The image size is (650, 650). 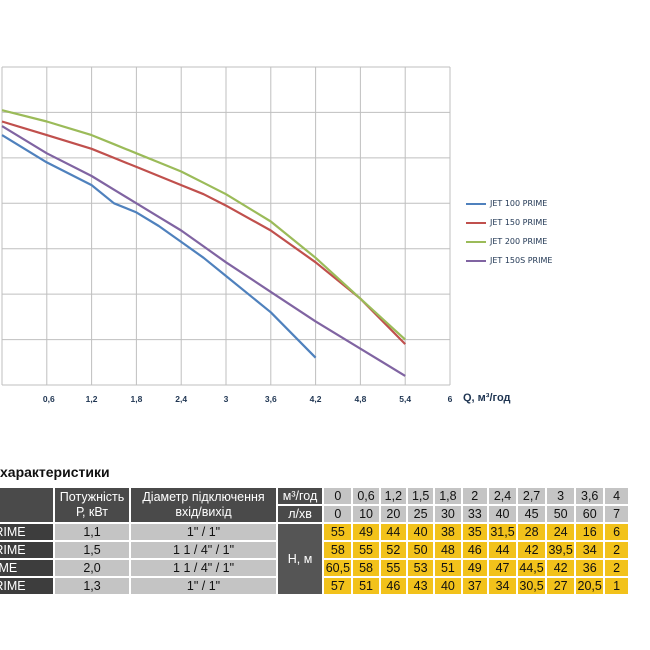 What do you see at coordinates (300, 496) in the screenshot?
I see `header-unit-m3: м³/год` at bounding box center [300, 496].